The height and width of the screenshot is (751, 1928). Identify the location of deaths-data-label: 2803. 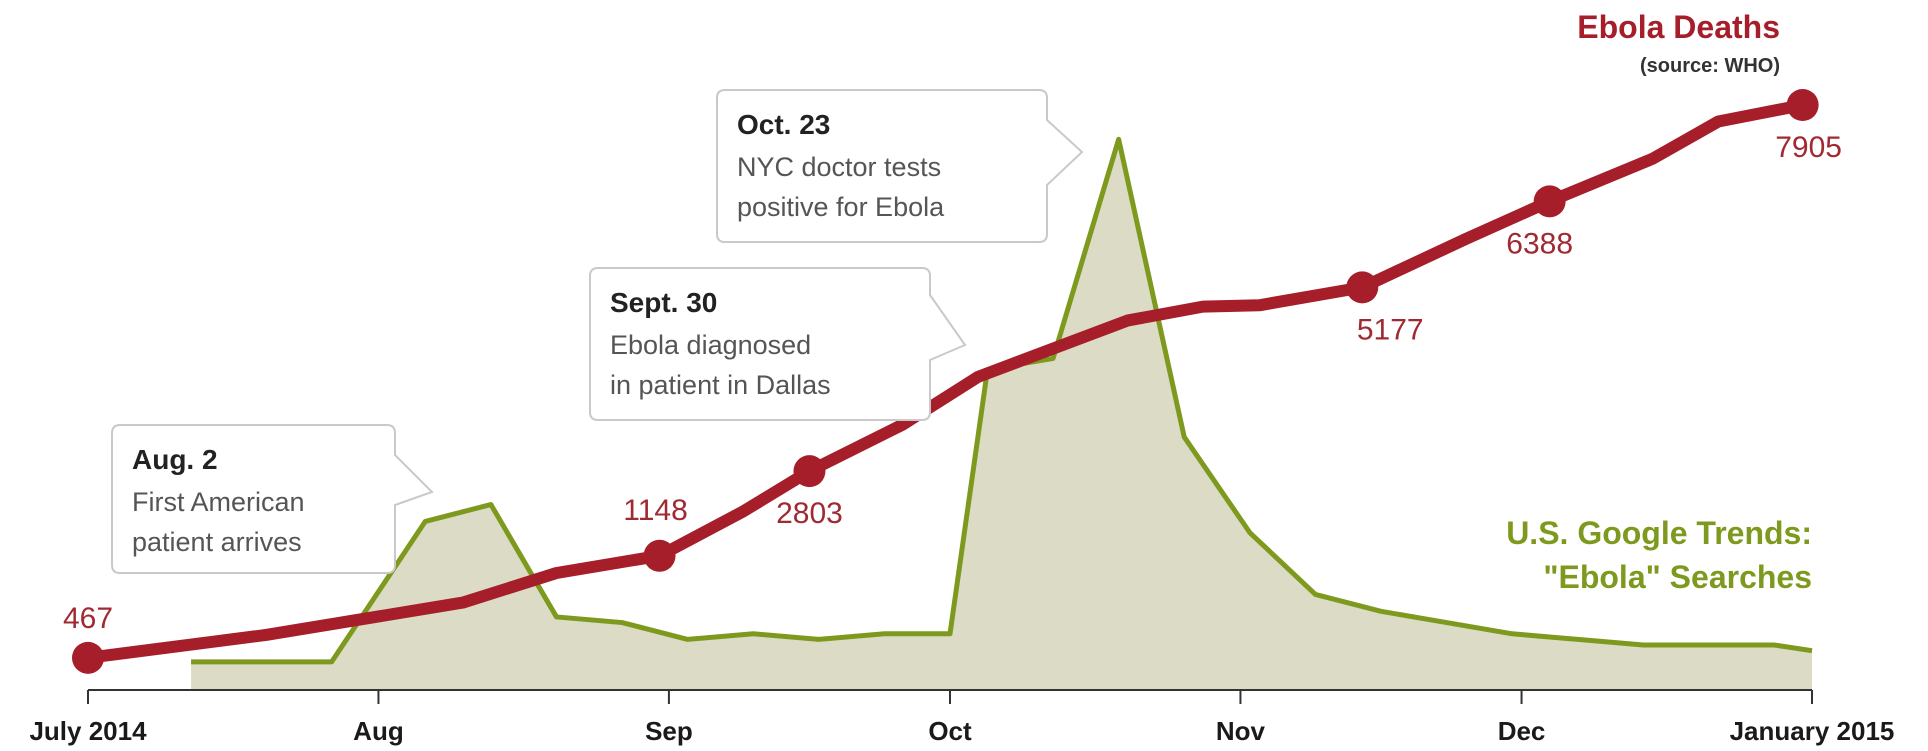
(809, 513).